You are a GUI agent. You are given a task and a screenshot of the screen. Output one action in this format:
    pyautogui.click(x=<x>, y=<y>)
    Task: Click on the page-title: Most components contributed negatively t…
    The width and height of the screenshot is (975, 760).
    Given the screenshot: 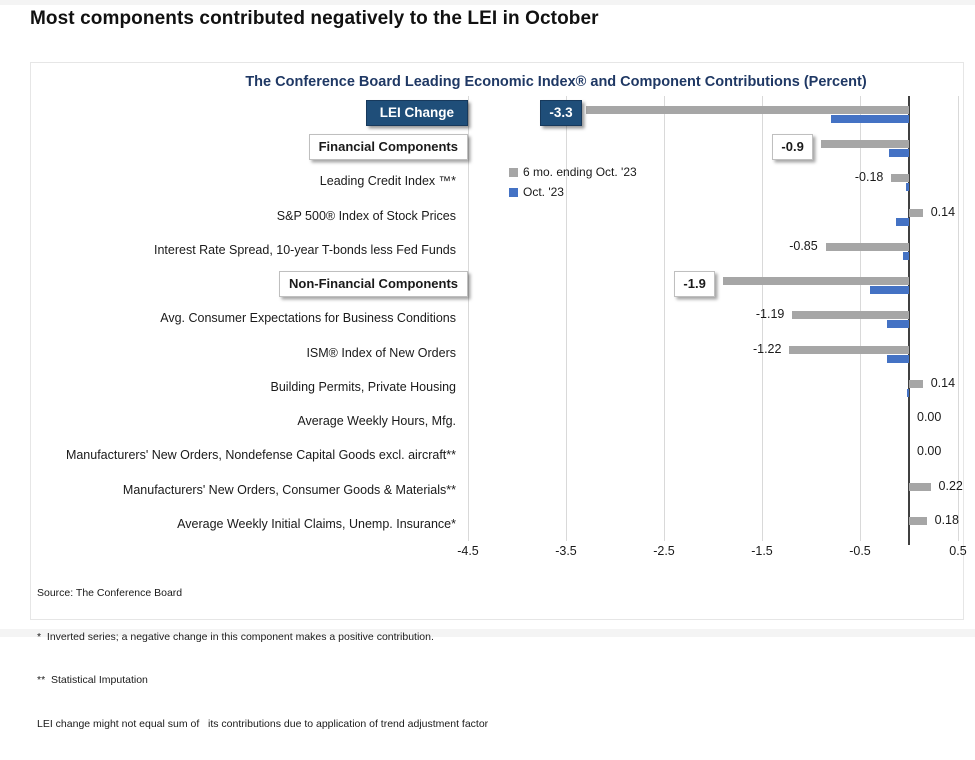 What is the action you would take?
    pyautogui.click(x=314, y=18)
    